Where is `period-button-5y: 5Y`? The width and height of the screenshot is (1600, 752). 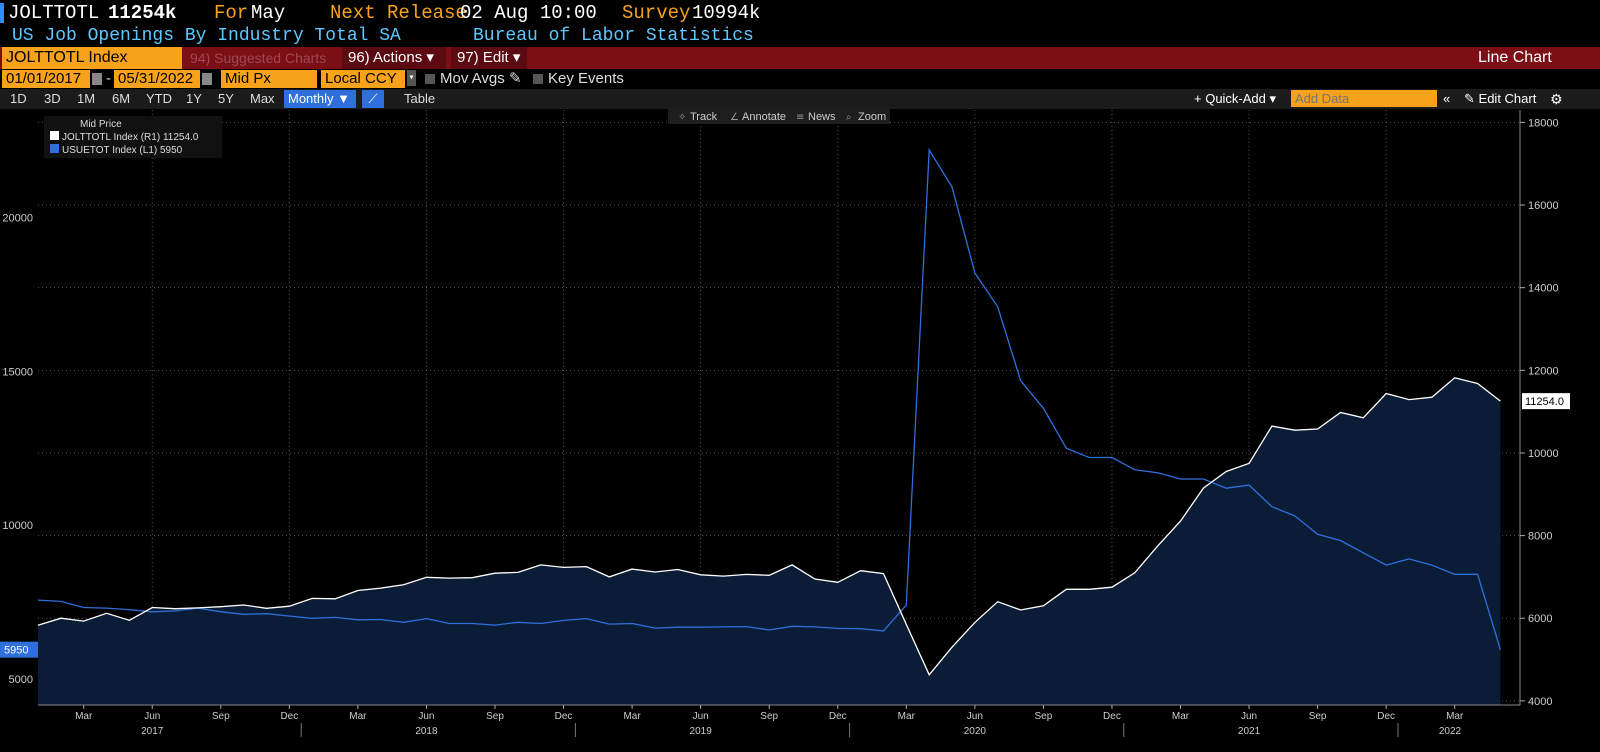
period-button-5y: 5Y is located at coordinates (226, 98).